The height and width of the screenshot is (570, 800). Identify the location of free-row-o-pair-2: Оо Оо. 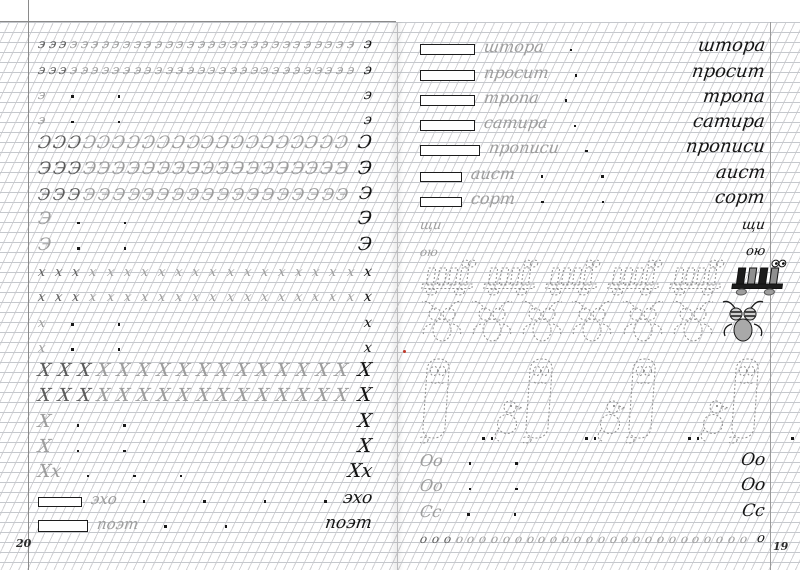
(592, 483).